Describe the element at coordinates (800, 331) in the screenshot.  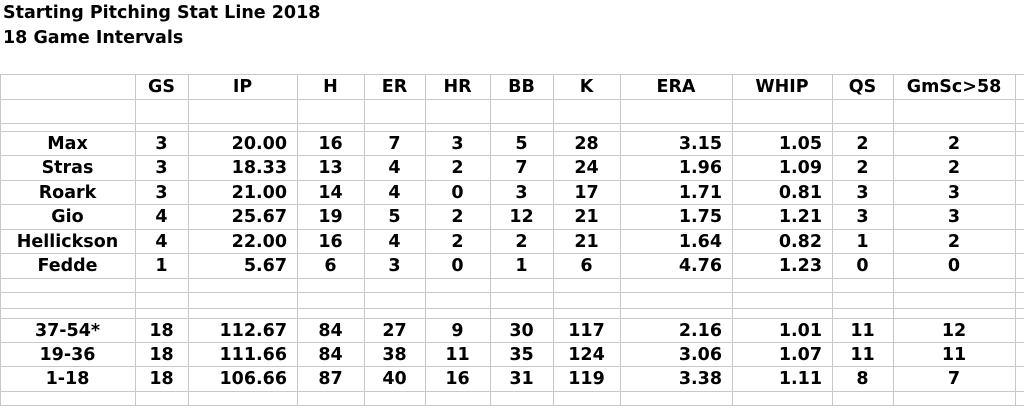
I see `interval-whip: 1.01` at that location.